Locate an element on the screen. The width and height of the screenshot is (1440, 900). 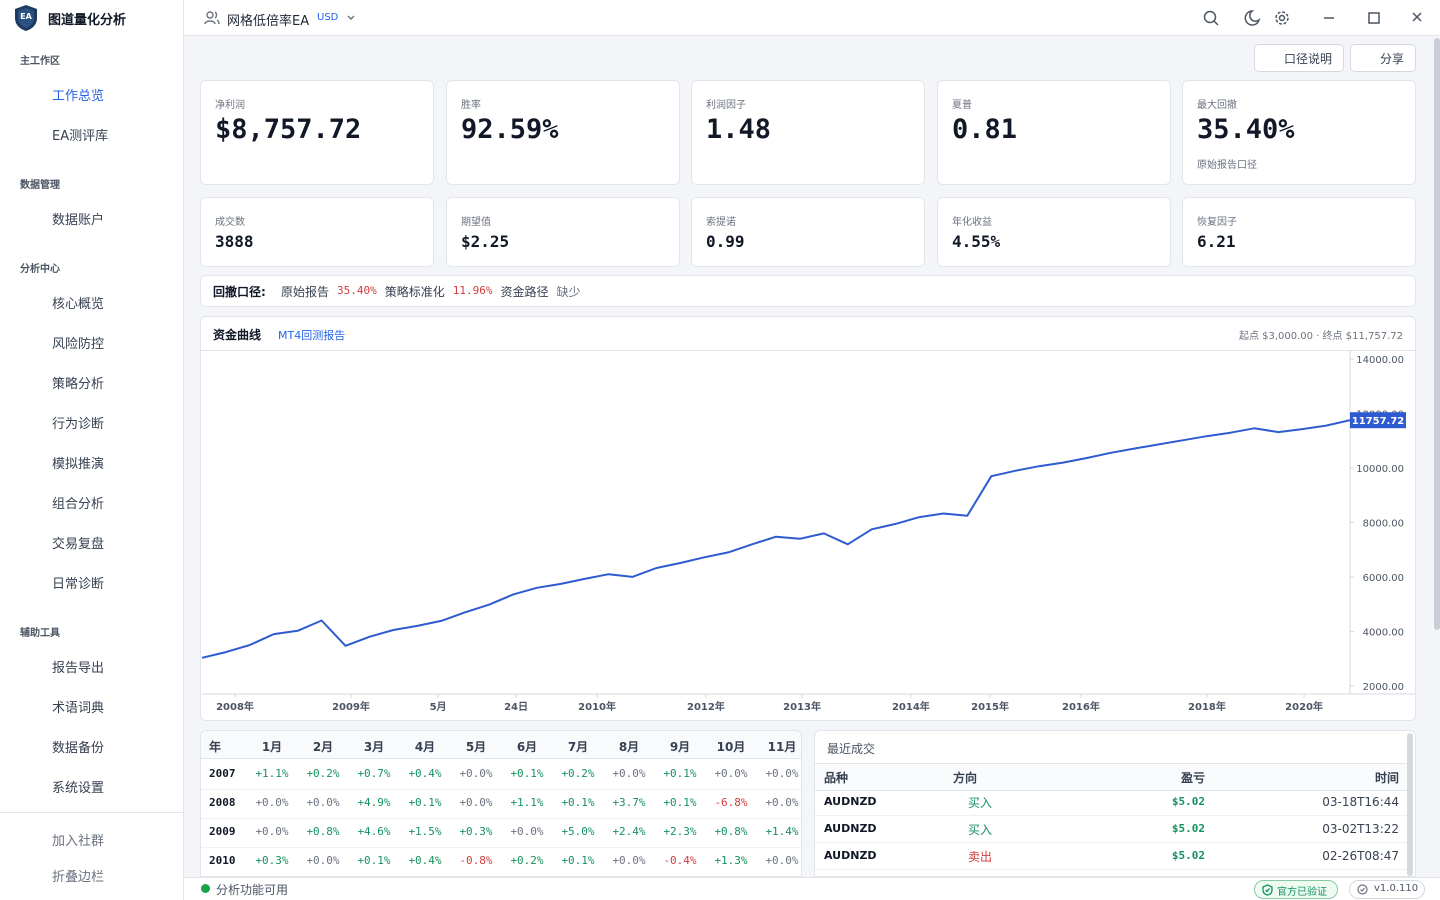
nav-item: 数据账户 is located at coordinates (78, 220).